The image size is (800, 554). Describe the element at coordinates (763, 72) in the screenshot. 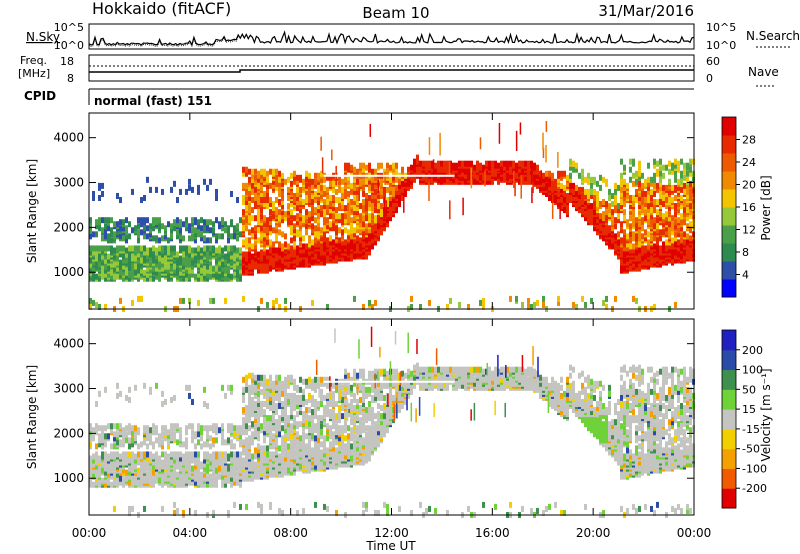

I see `nave-label: Nave` at that location.